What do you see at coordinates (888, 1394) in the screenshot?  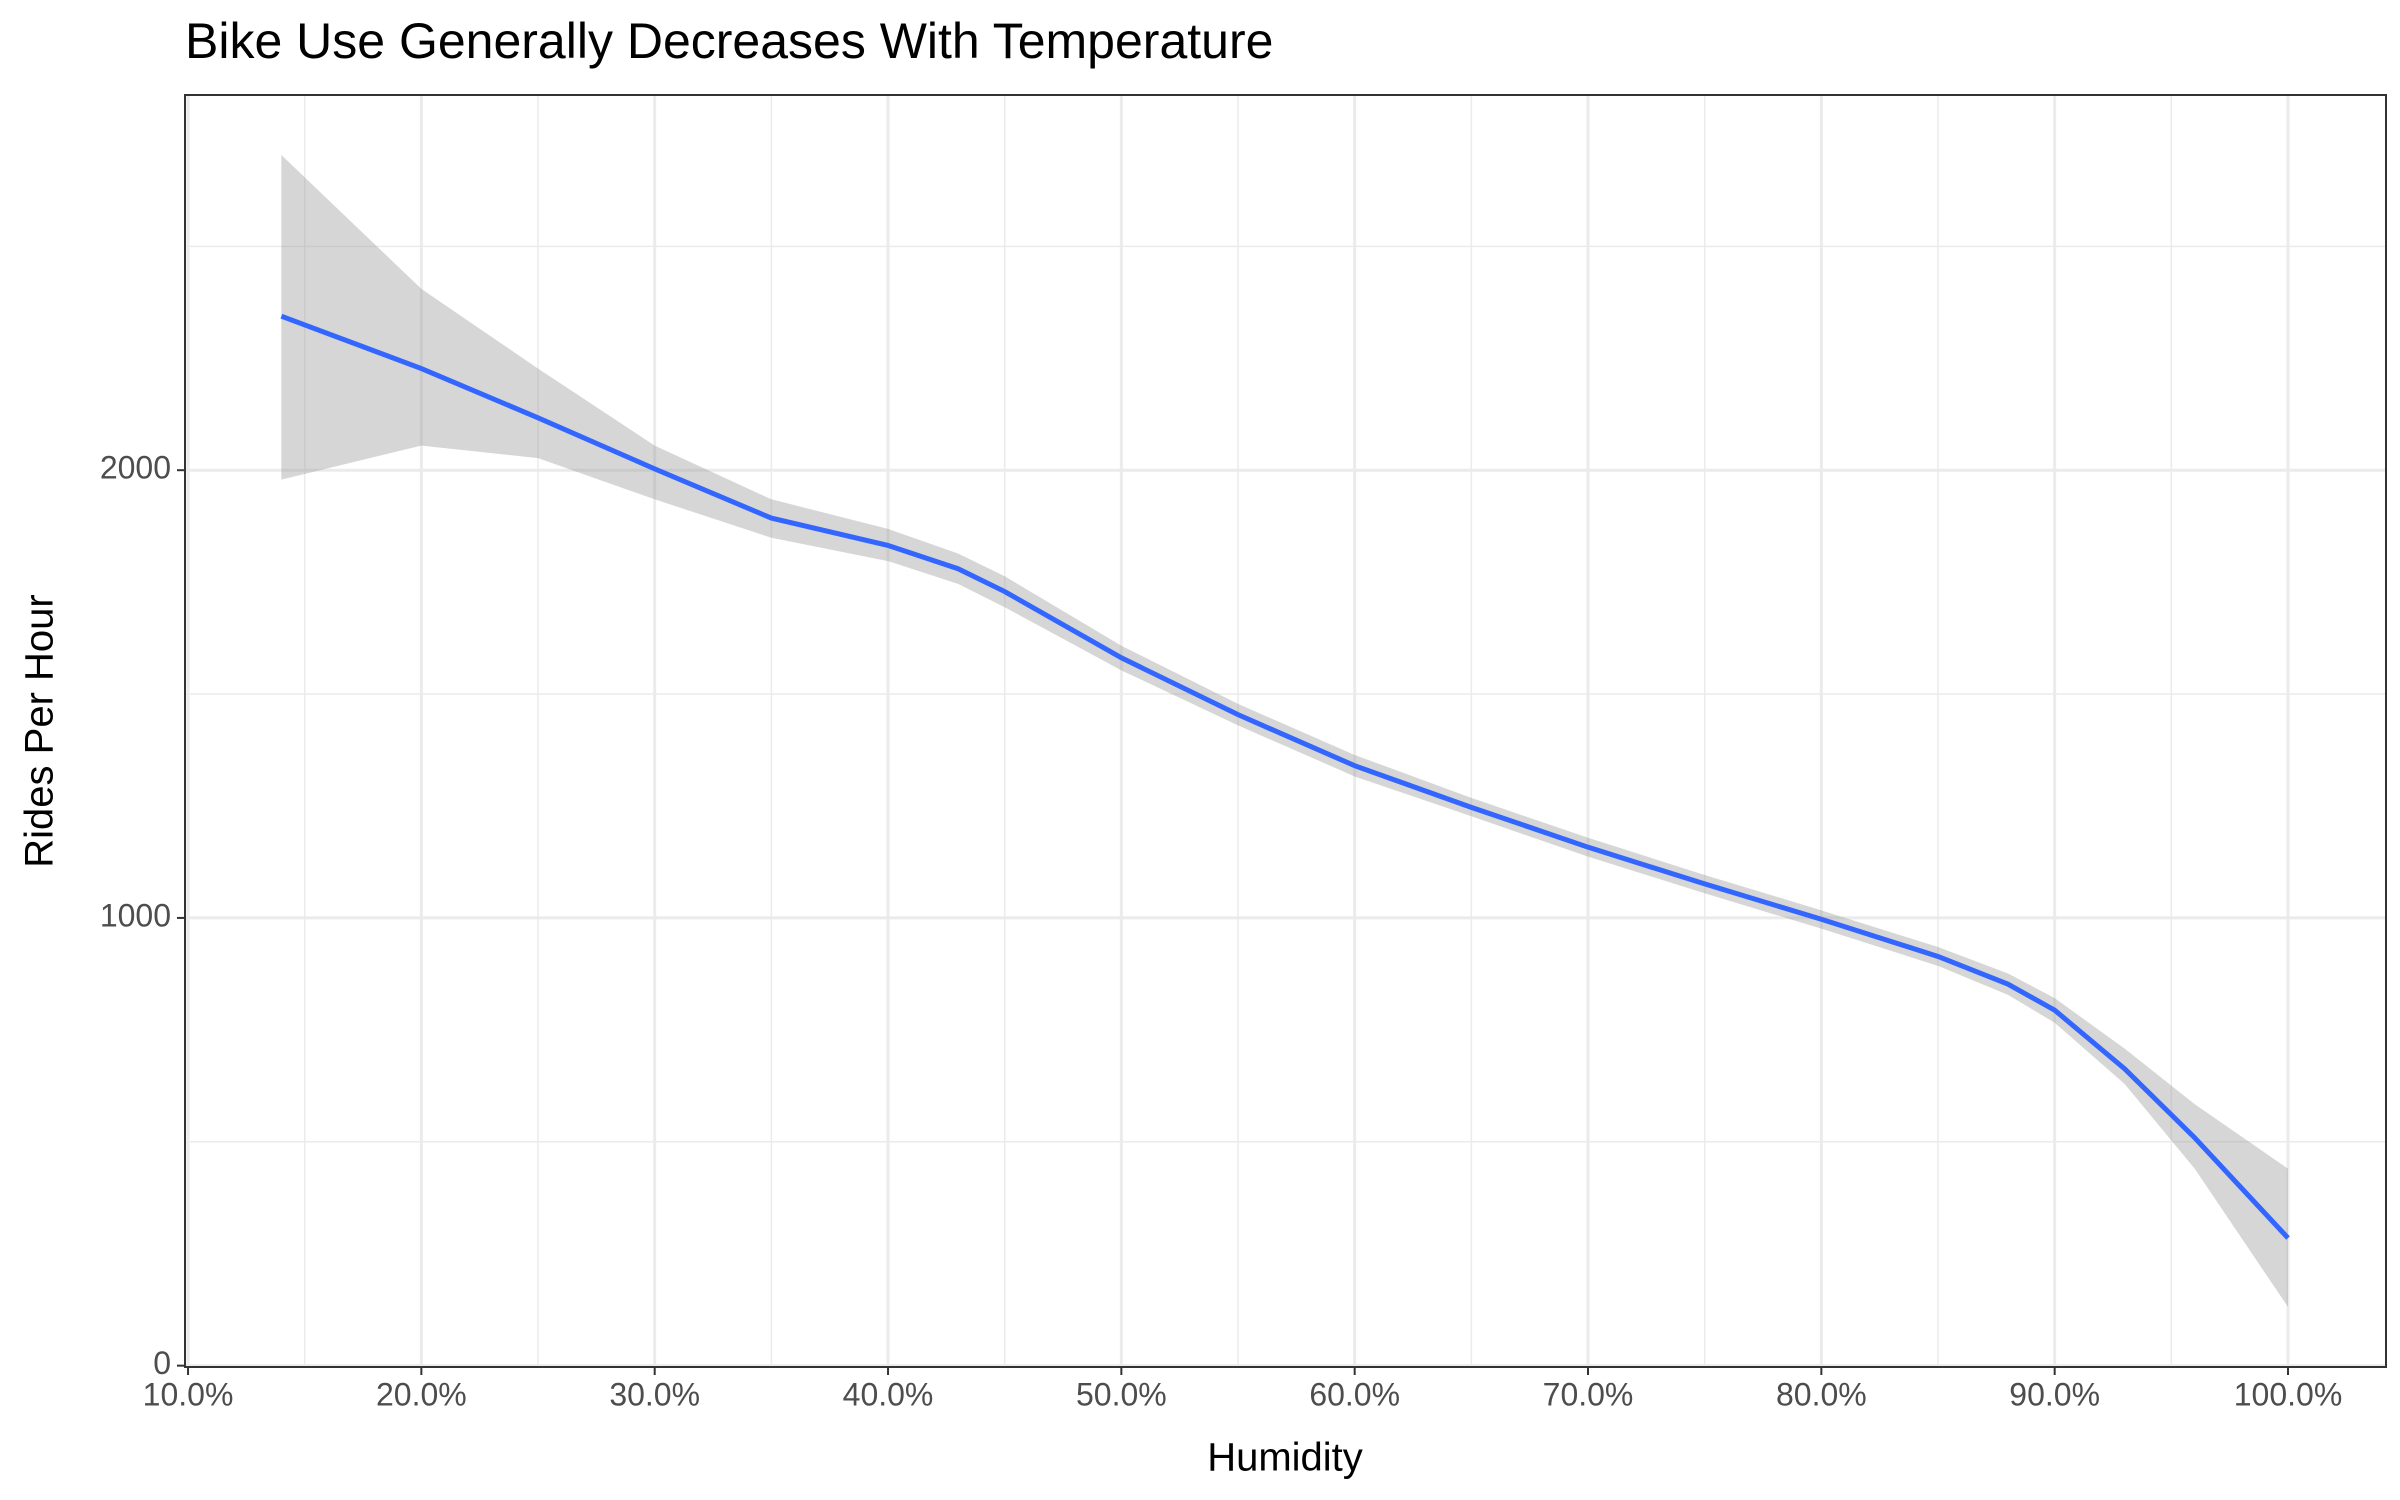 I see `x-tick-label: 40.0%` at bounding box center [888, 1394].